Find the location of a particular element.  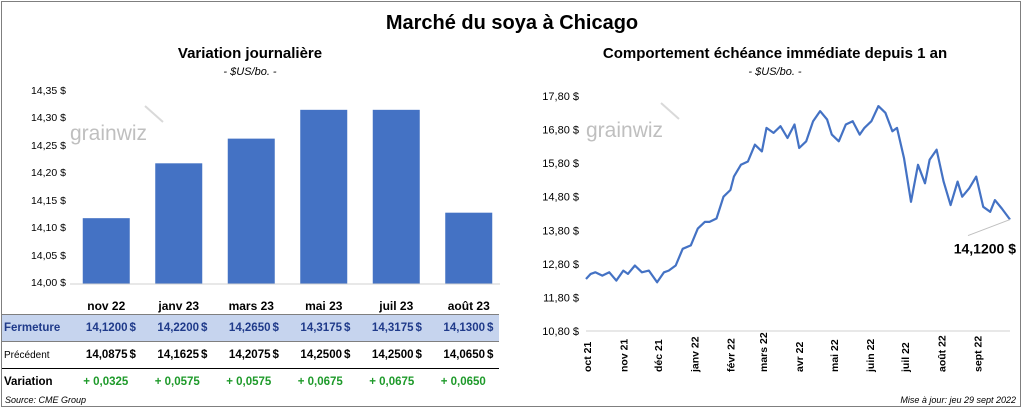

left-x-tick: août 23 is located at coordinates (469, 306).